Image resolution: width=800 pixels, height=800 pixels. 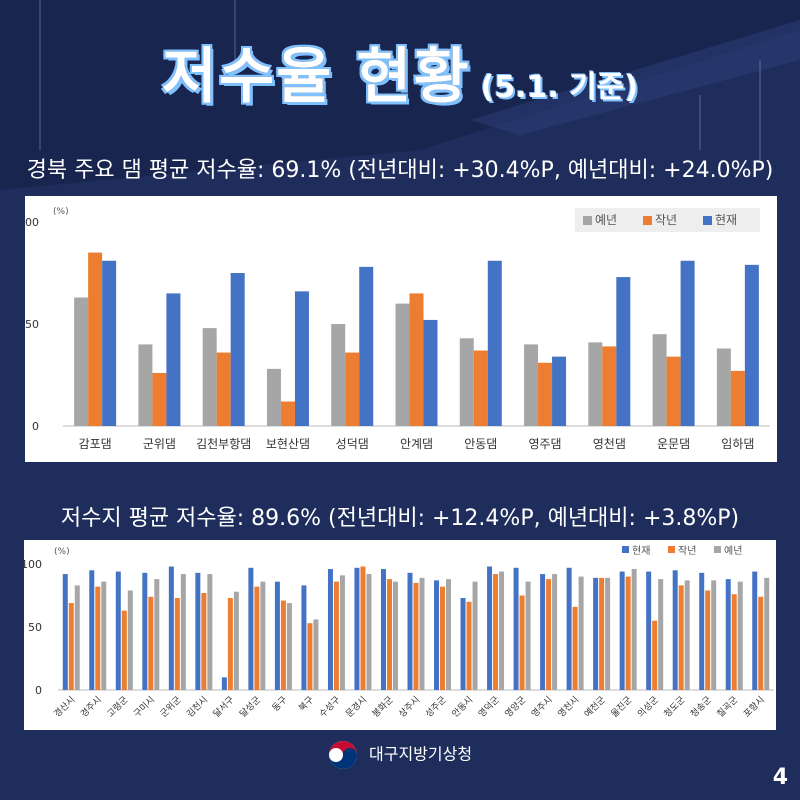 What do you see at coordinates (515, 706) in the screenshot?
I see `x-tick-label: 영양군` at bounding box center [515, 706].